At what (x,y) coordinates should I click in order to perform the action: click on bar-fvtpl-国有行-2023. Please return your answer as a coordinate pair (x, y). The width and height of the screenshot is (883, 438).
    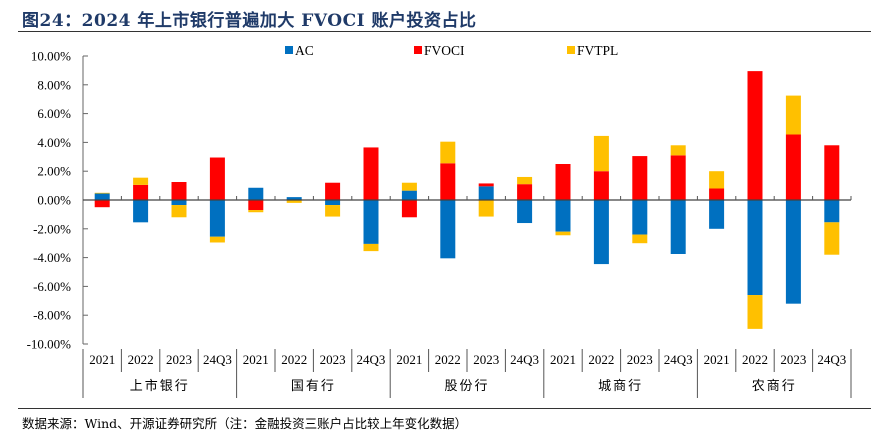
    Looking at the image, I should click on (333, 211).